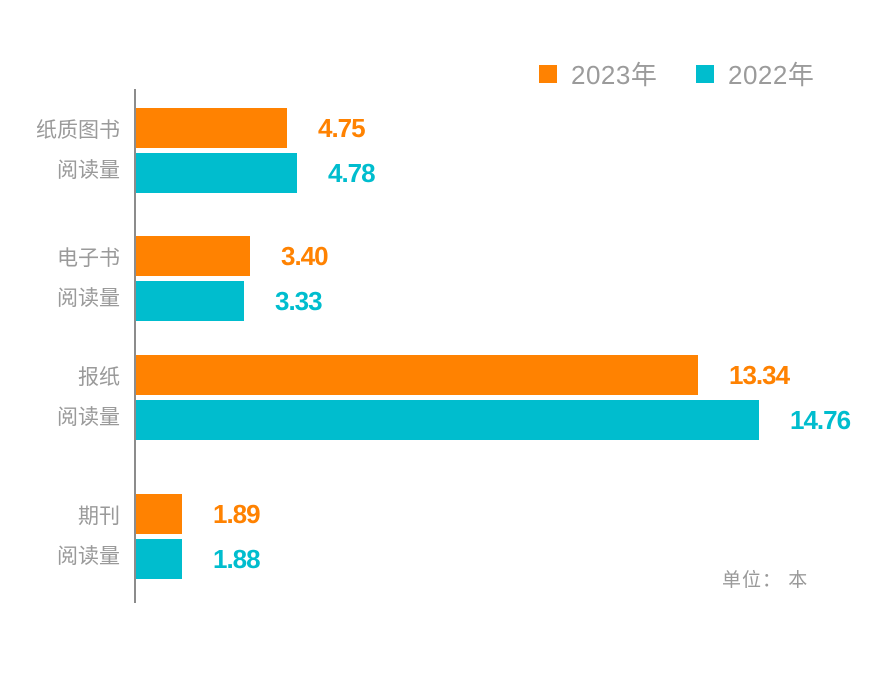 The image size is (876, 686). What do you see at coordinates (159, 514) in the screenshot?
I see `bar-2023-periodicals` at bounding box center [159, 514].